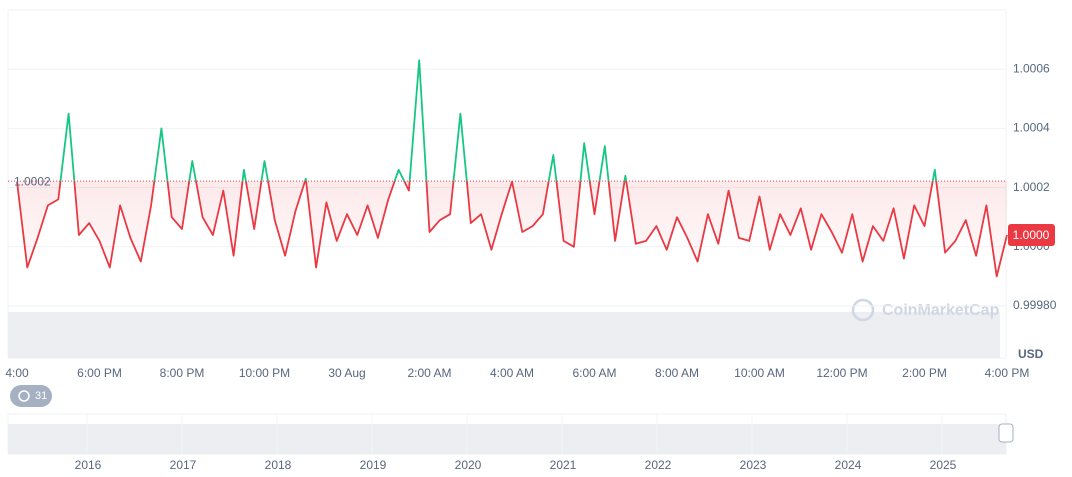 The height and width of the screenshot is (477, 1072). I want to click on x-tick-label: 4:00 AM, so click(512, 373).